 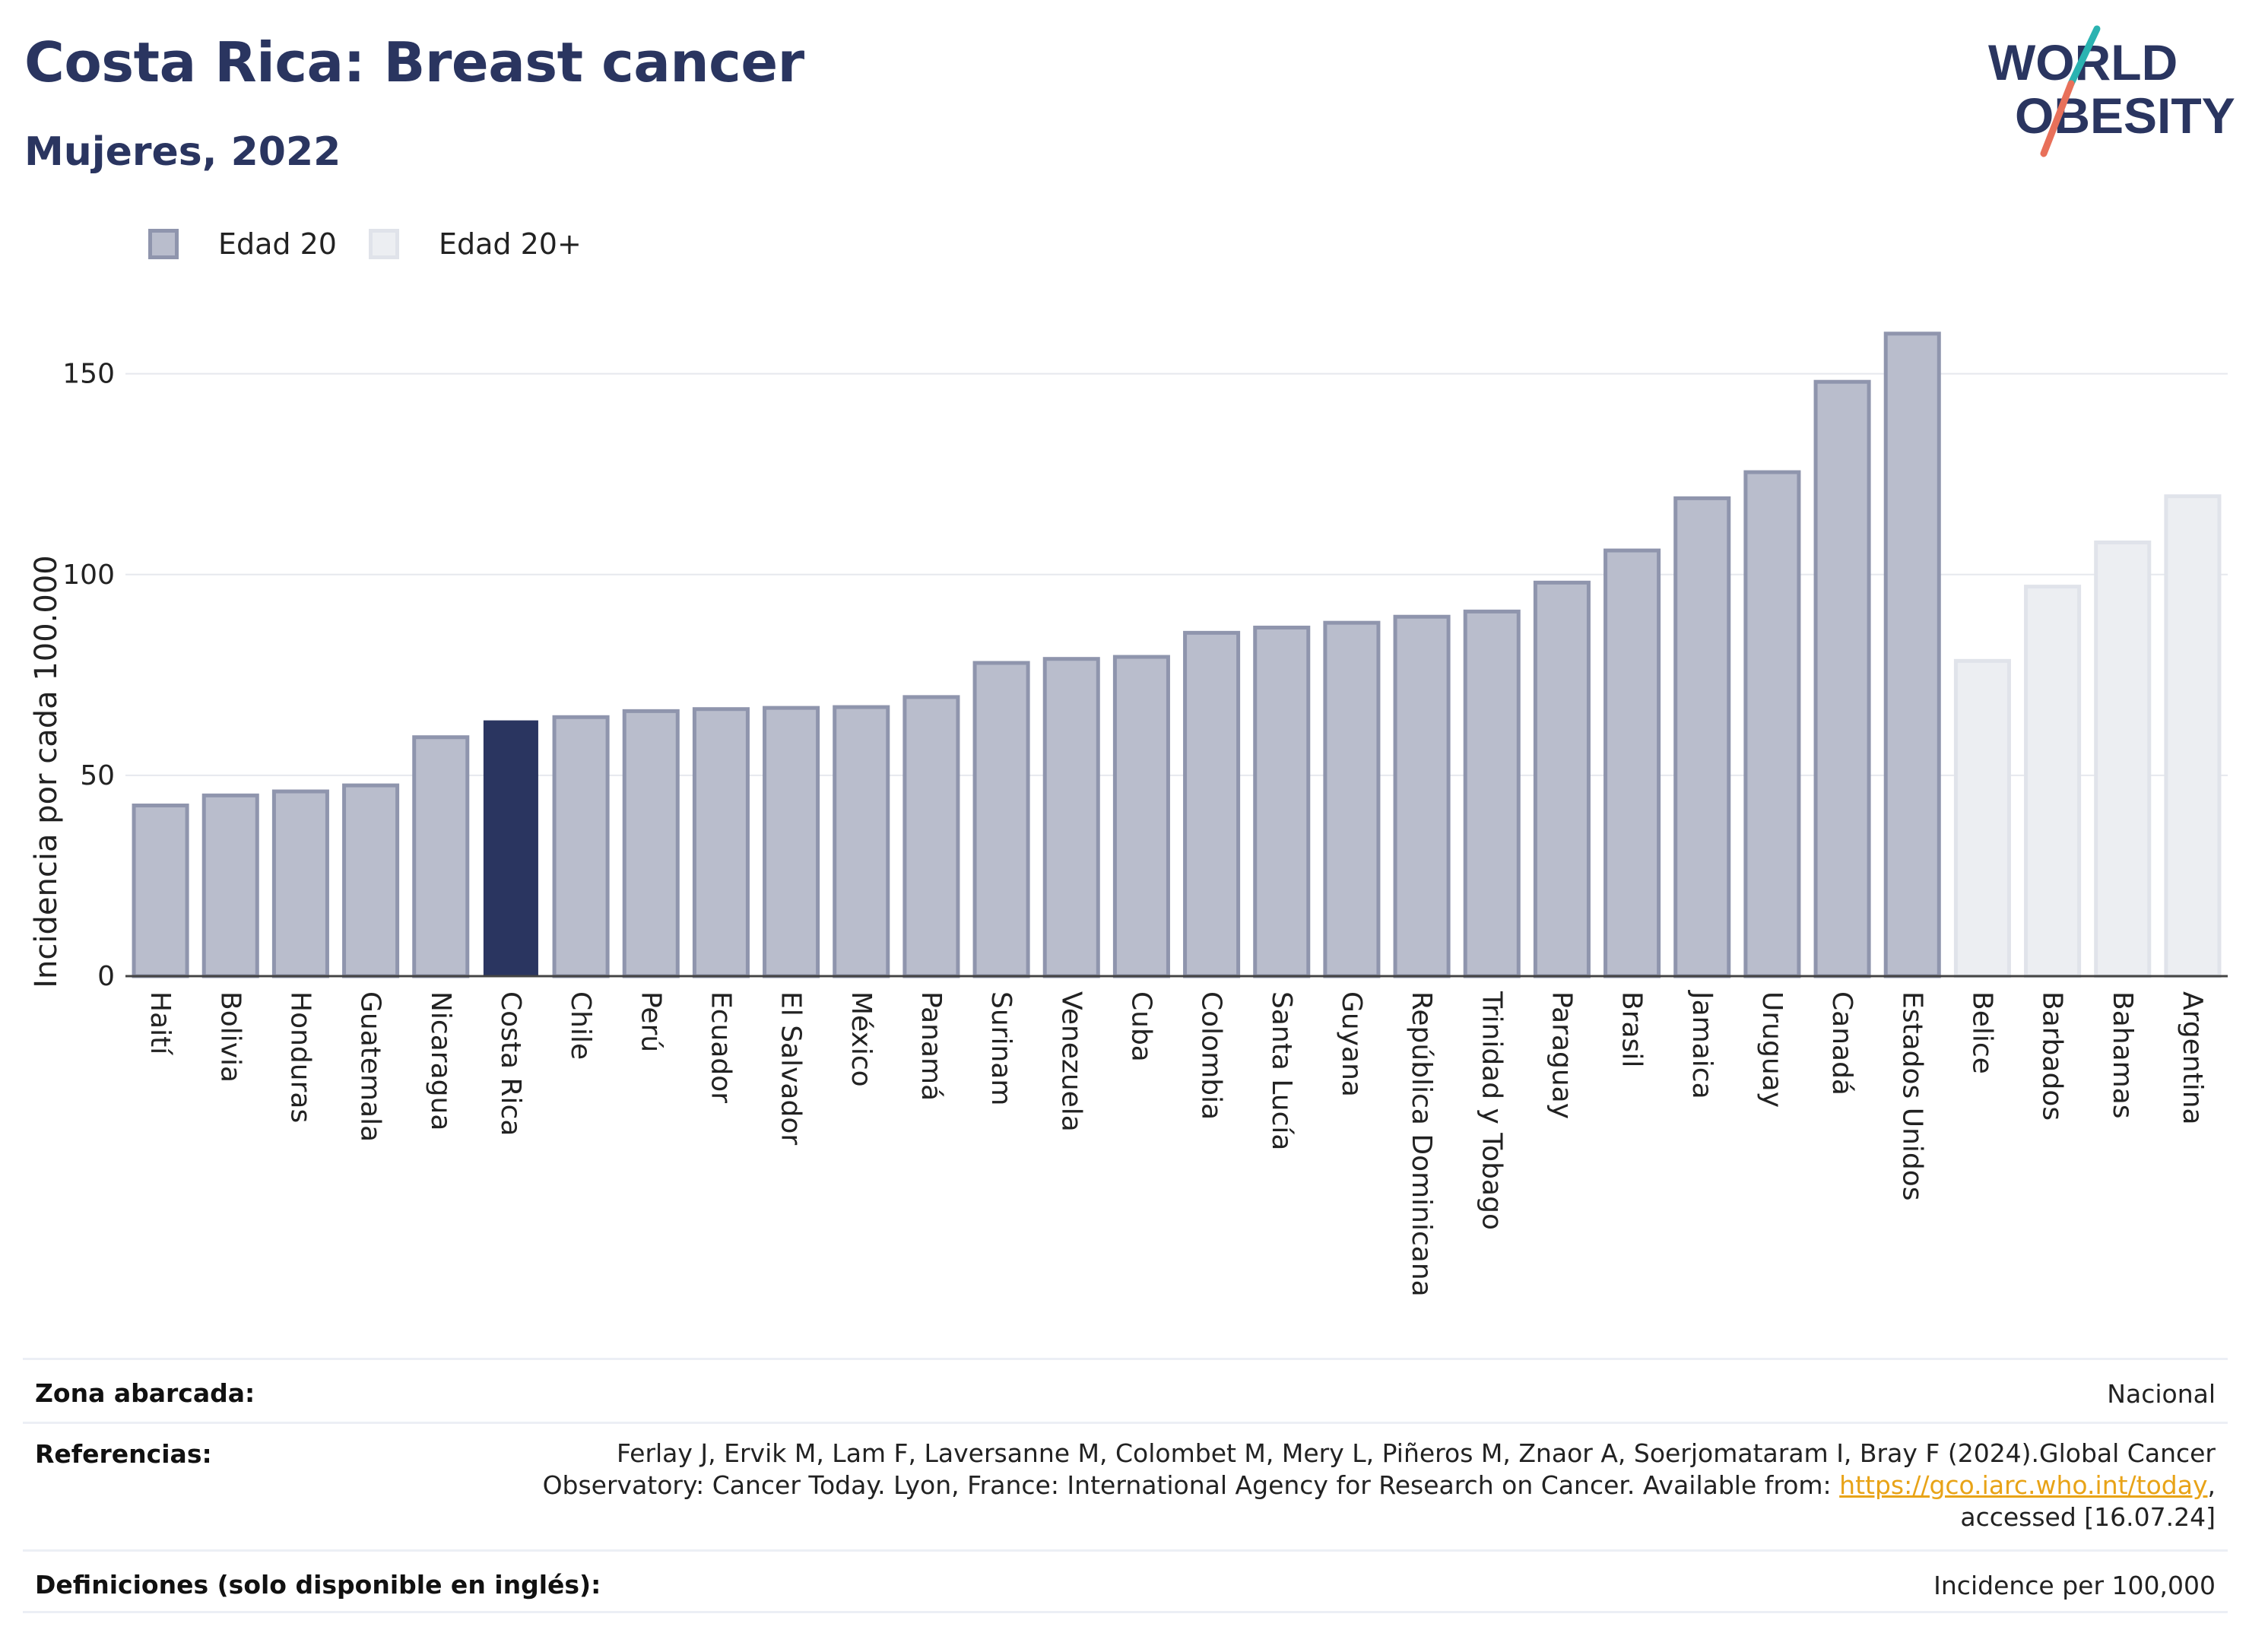 I want to click on bar-venezuela, so click(x=1071, y=817).